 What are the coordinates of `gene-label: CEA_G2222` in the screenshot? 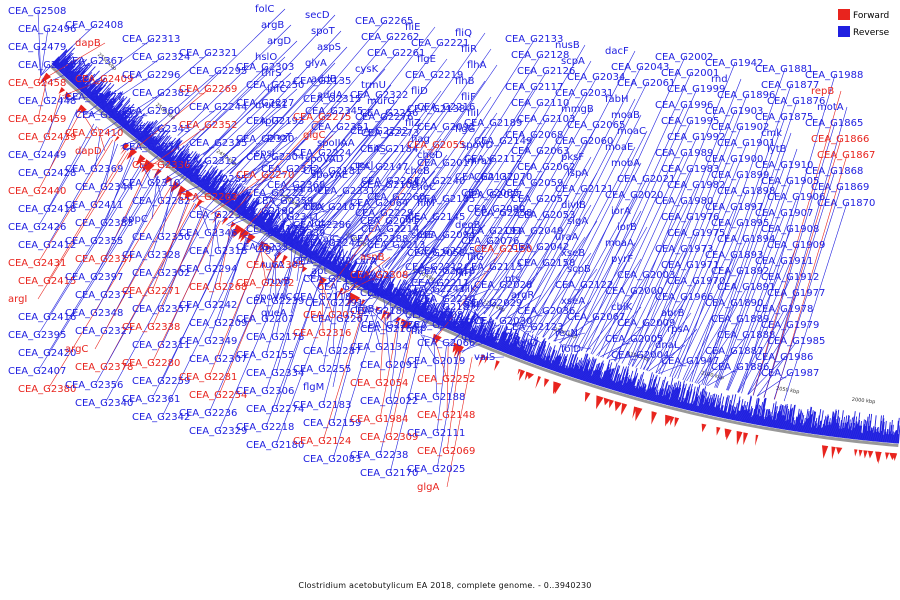 It's located at (275, 193).